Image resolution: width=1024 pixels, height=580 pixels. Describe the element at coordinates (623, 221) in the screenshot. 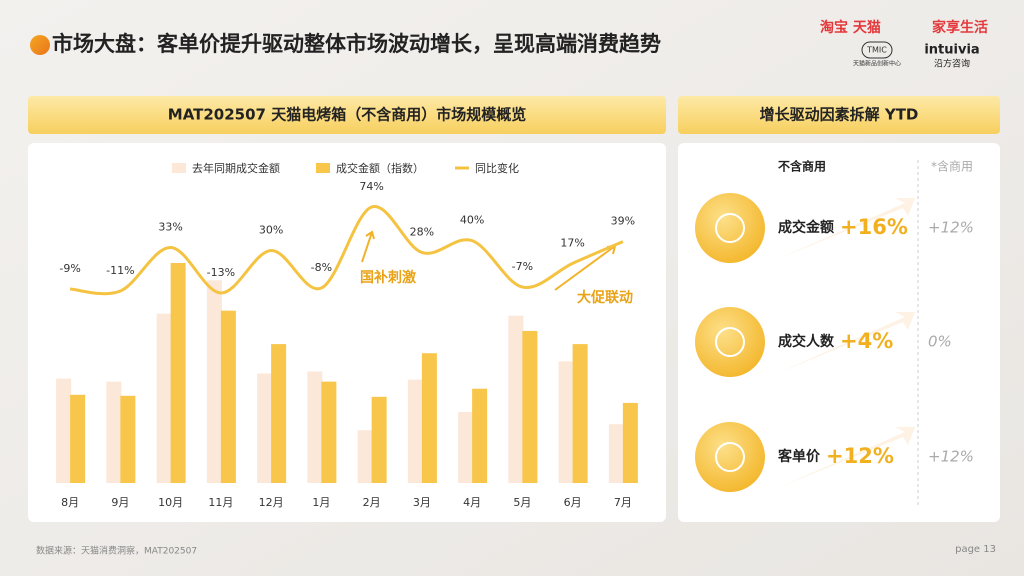

I see `data-label: 39%` at that location.